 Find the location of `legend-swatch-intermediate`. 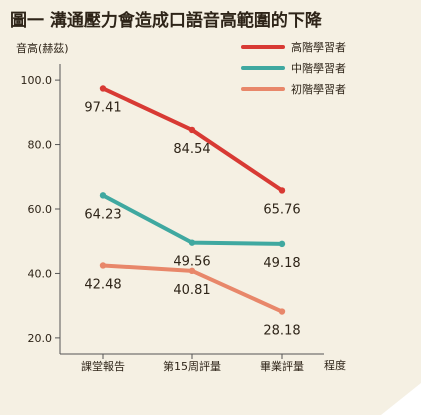

legend-swatch-intermediate is located at coordinates (263, 67).